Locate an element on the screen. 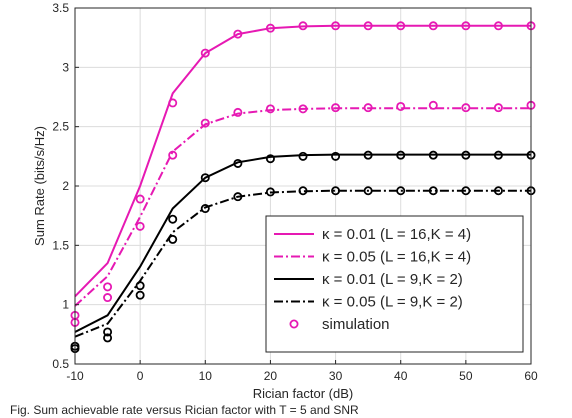  x-tick-label: 30 is located at coordinates (336, 376).